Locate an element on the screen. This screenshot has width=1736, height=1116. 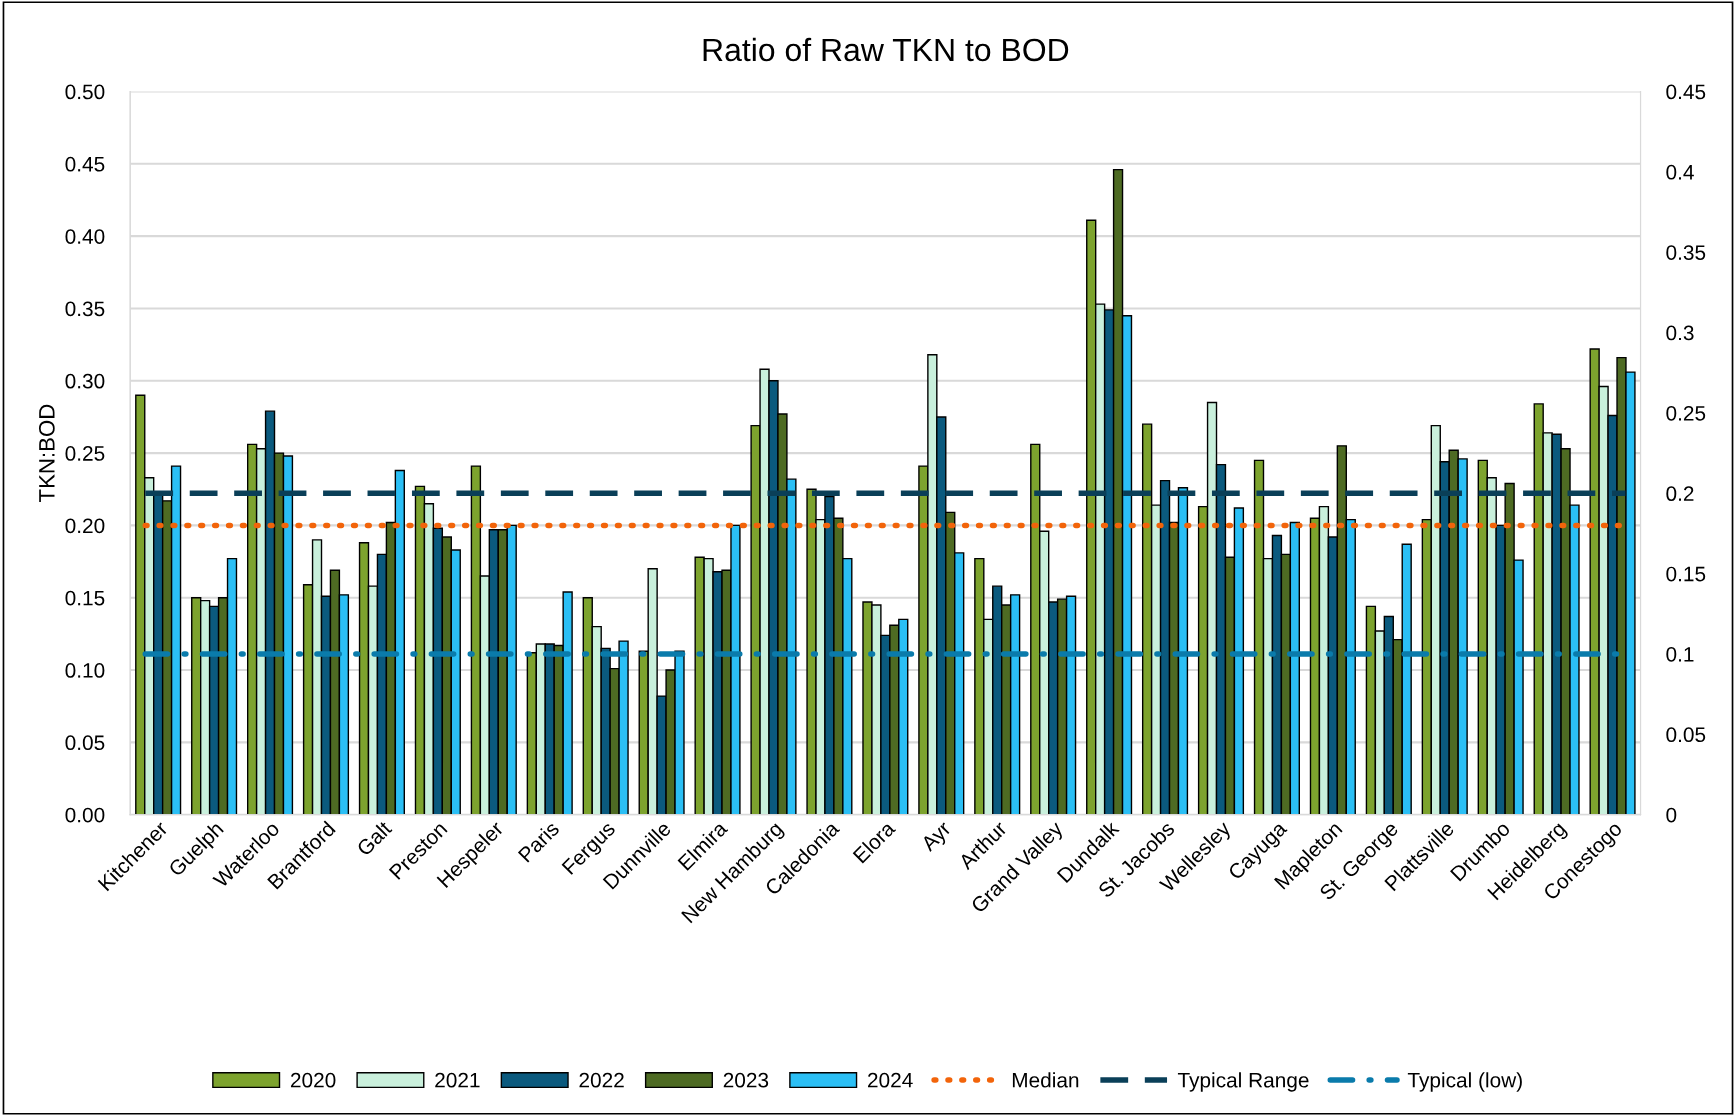
y-tick-label: 0.05 is located at coordinates (85, 743).